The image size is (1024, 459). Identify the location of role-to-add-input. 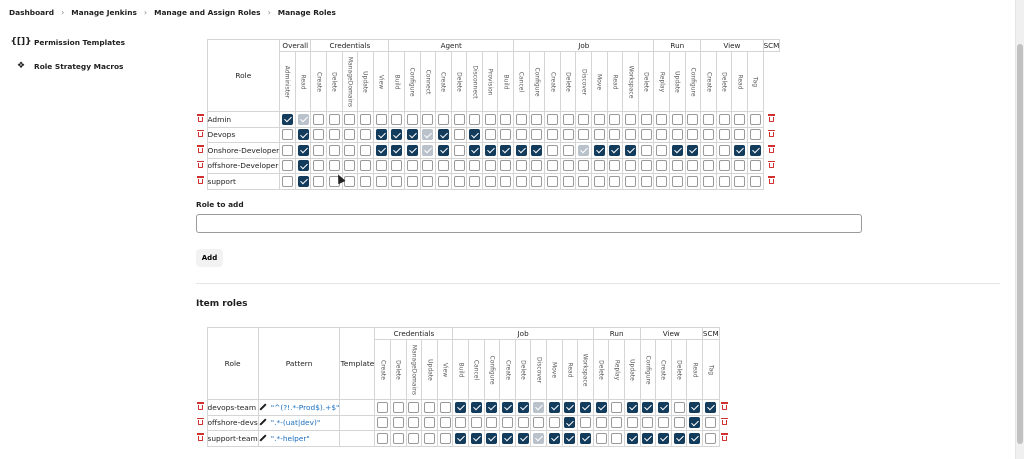
(529, 223).